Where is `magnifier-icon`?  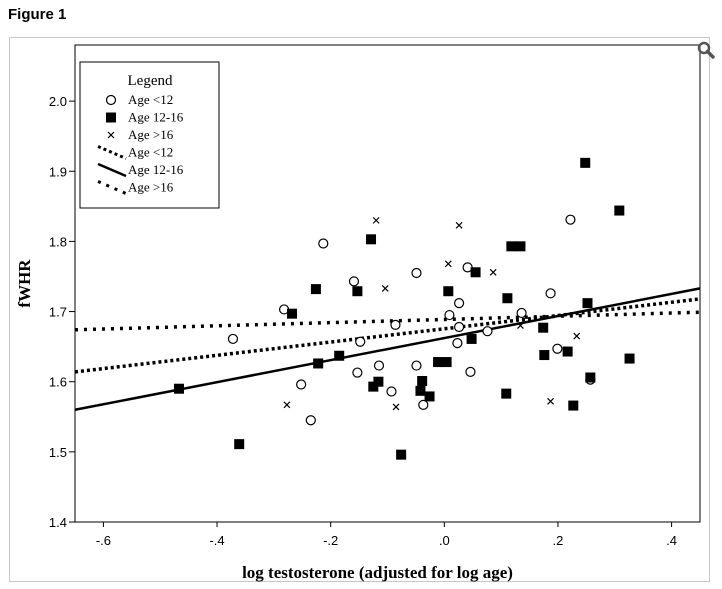
magnifier-icon is located at coordinates (706, 50).